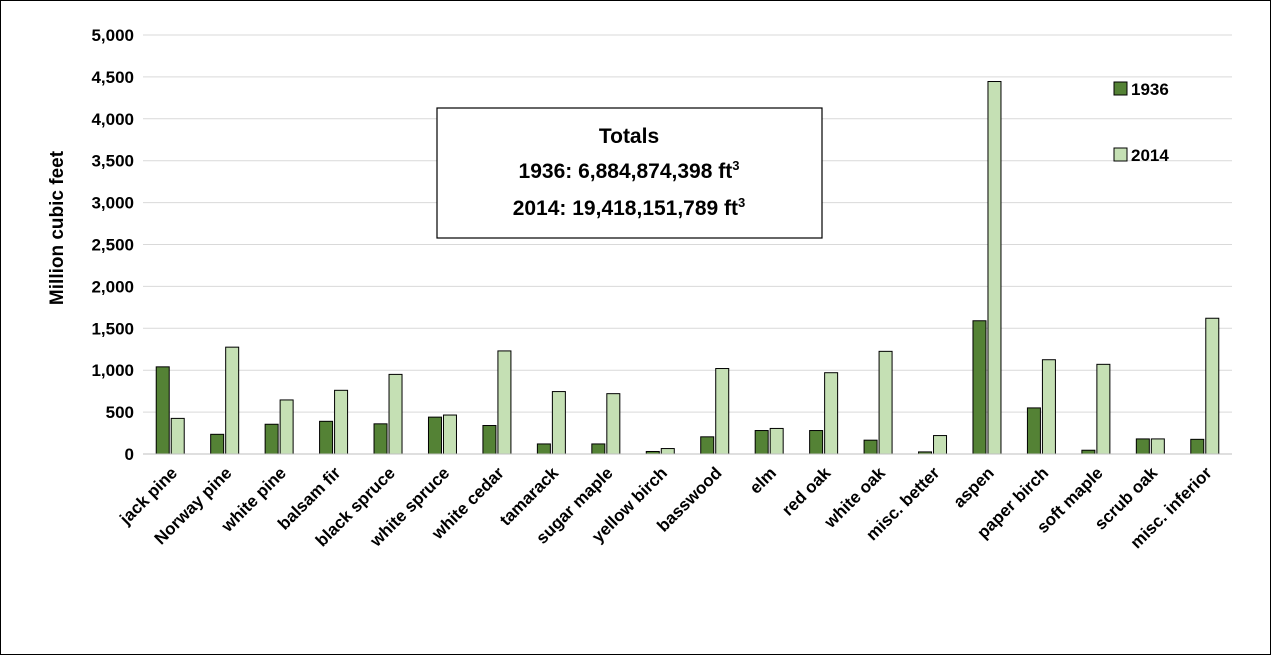 This screenshot has width=1271, height=655. I want to click on bar-1936-sugar-maple, so click(598, 449).